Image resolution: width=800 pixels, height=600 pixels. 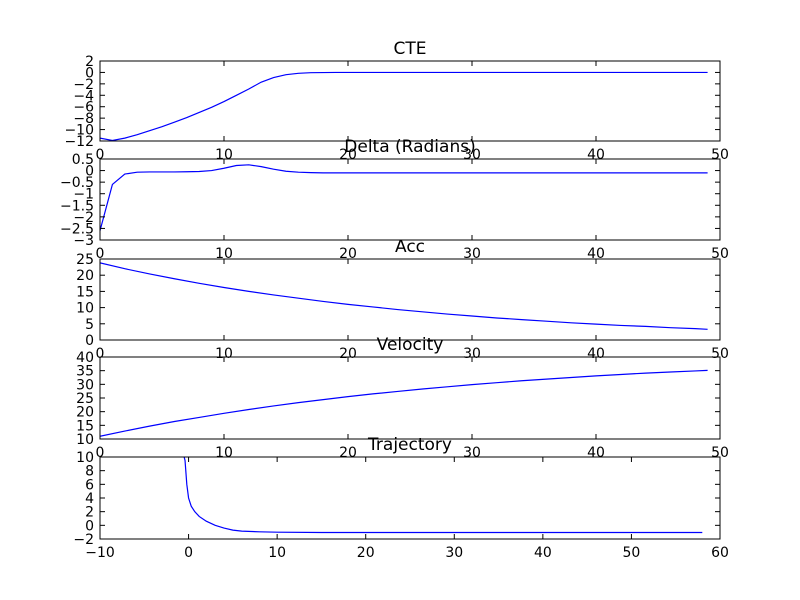 What do you see at coordinates (85, 372) in the screenshot?
I see `y-tick-label: 35` at bounding box center [85, 372].